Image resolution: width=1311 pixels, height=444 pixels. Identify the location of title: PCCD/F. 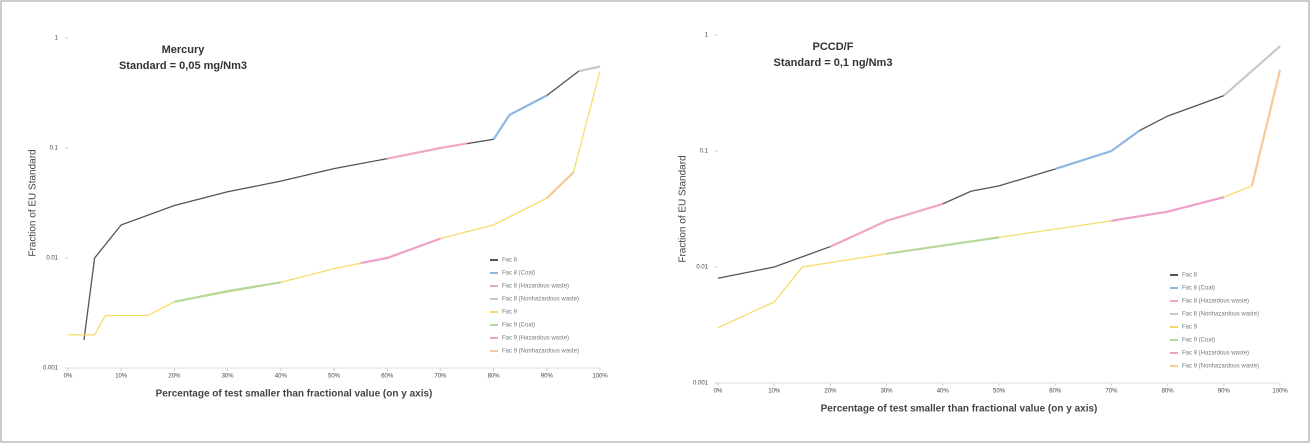
(833, 47).